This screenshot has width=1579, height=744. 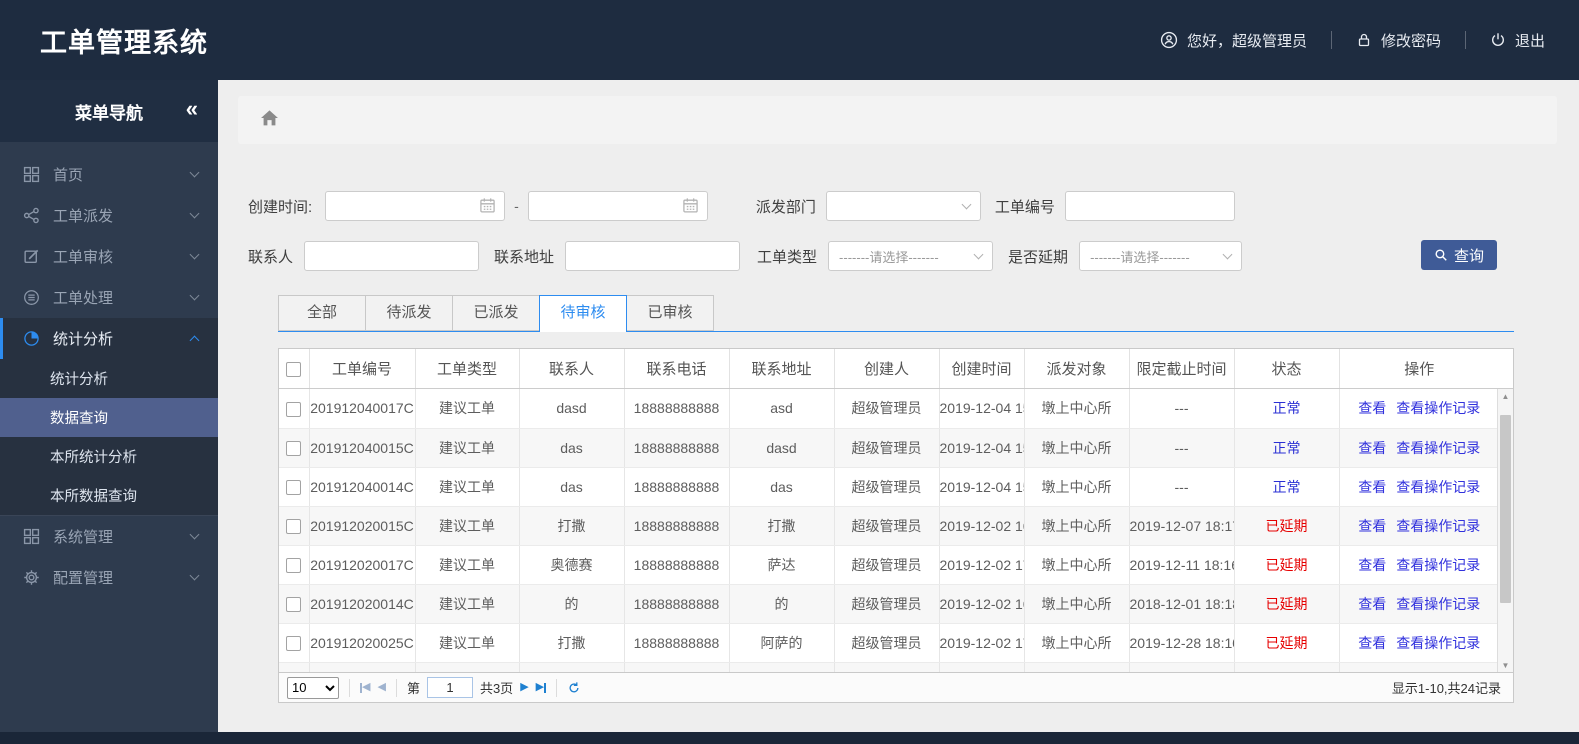 I want to click on col-order-type: 工单类型, so click(x=467, y=368).